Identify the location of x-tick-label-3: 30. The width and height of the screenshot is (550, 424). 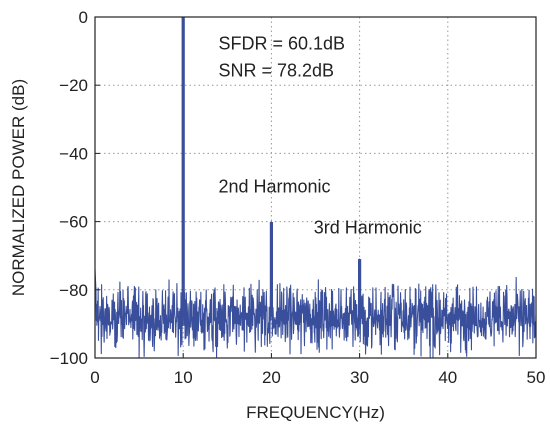
(359, 377).